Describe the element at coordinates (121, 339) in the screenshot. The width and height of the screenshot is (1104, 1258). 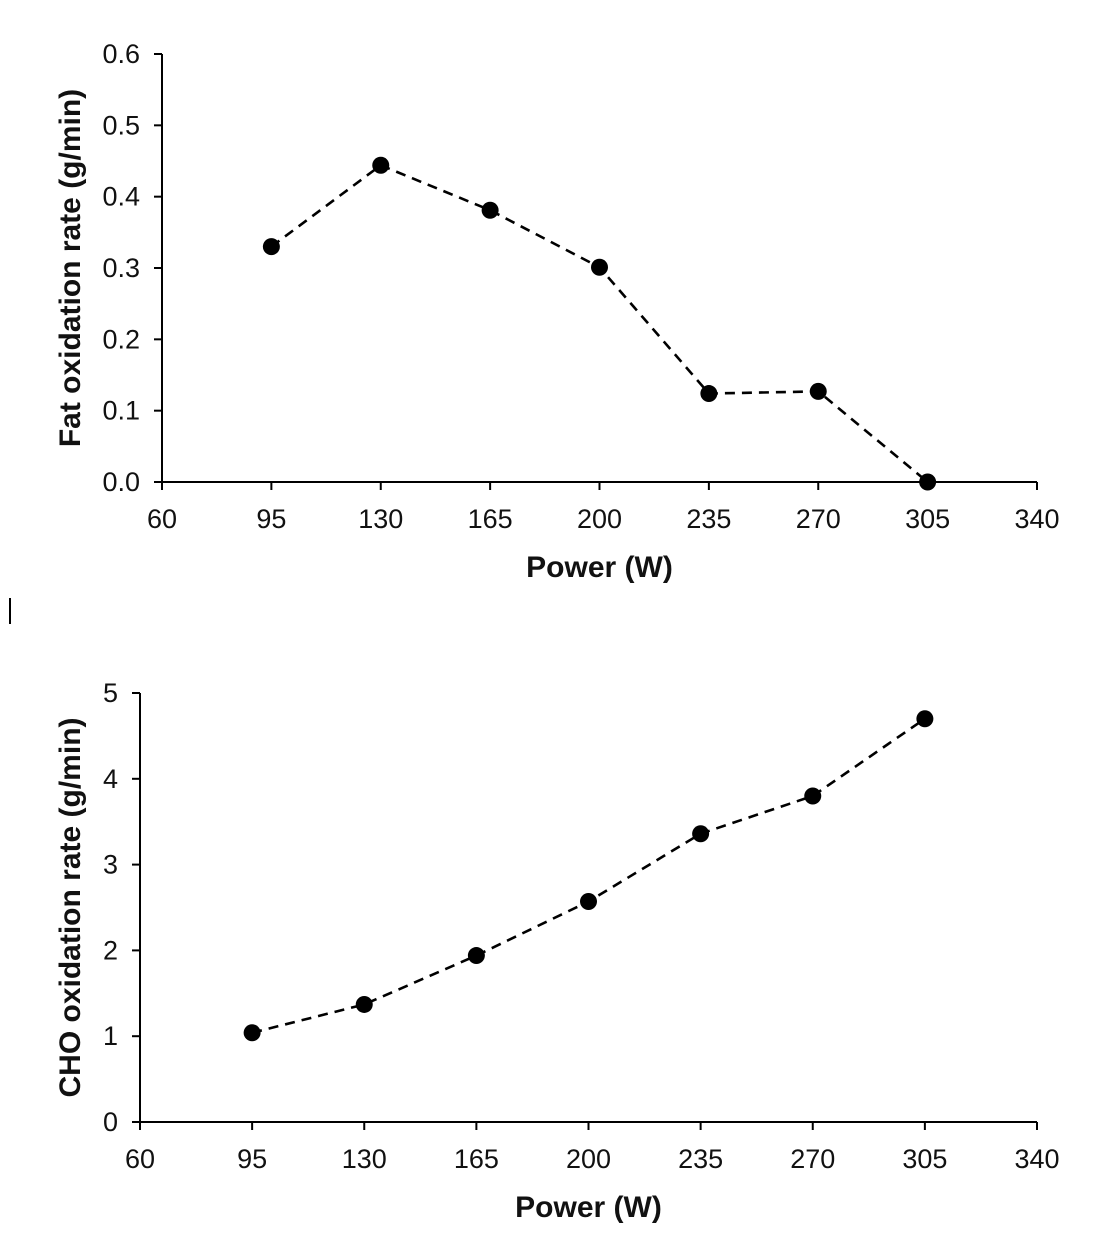
I see `y-tick-label: 0.2` at that location.